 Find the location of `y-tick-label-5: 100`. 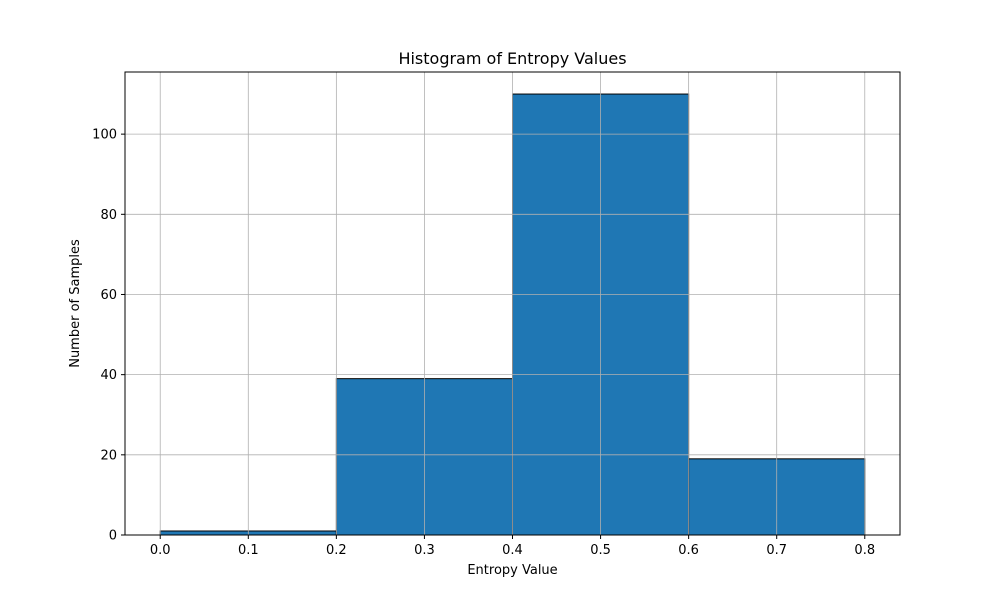

y-tick-label-5: 100 is located at coordinates (104, 135).